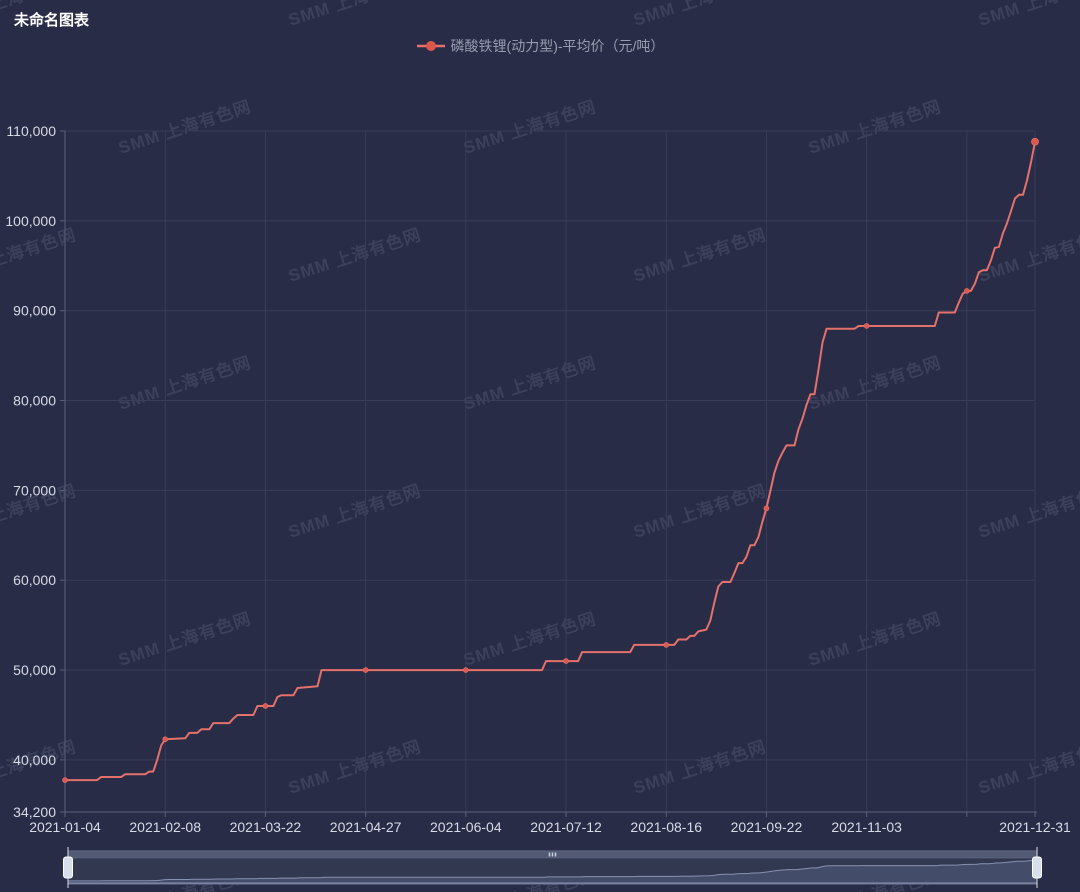 The image size is (1080, 892). Describe the element at coordinates (466, 827) in the screenshot. I see `x-axis-label: 2021-06-04` at that location.